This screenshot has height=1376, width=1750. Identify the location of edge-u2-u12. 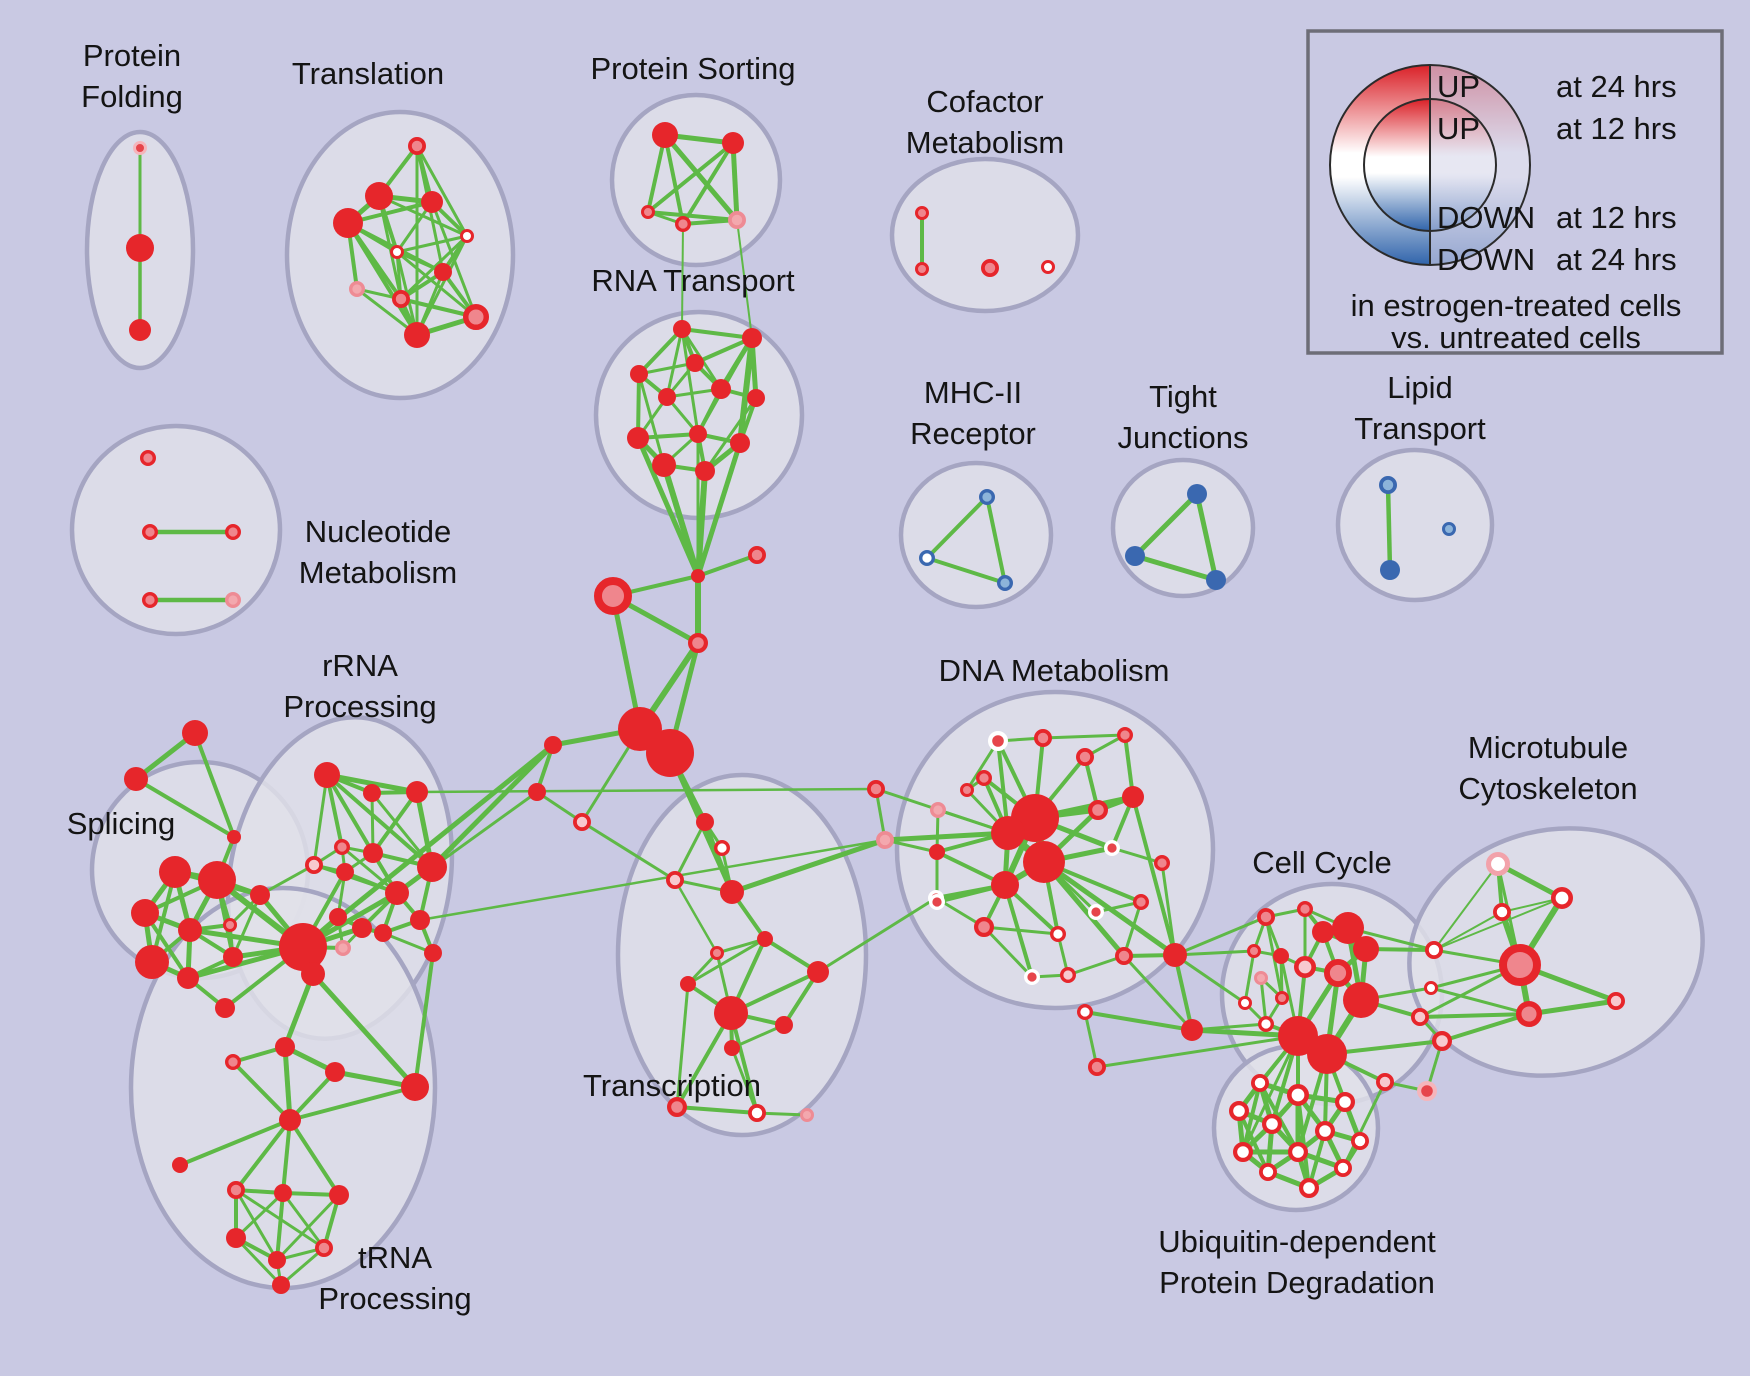
(1303, 1141).